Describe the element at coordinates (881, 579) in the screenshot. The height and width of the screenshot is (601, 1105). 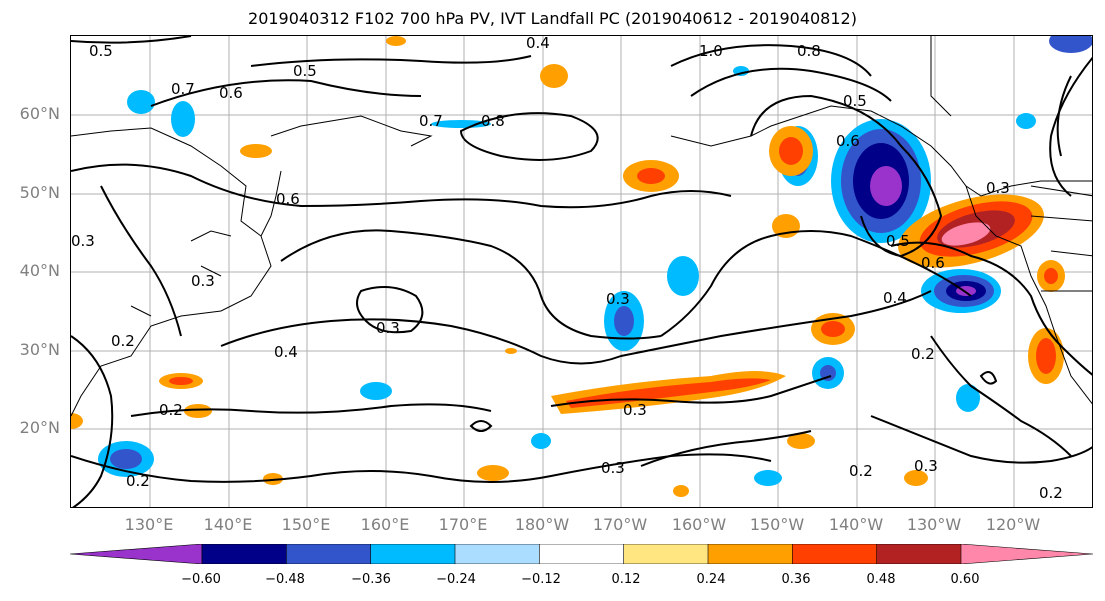
I see `colorbar-tick-label: 0.48` at that location.